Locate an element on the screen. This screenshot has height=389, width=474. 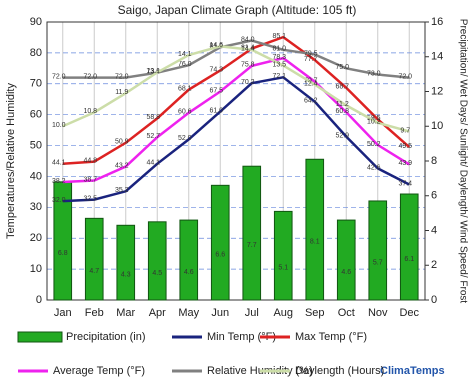
data-label: 81.4 is located at coordinates (248, 47).